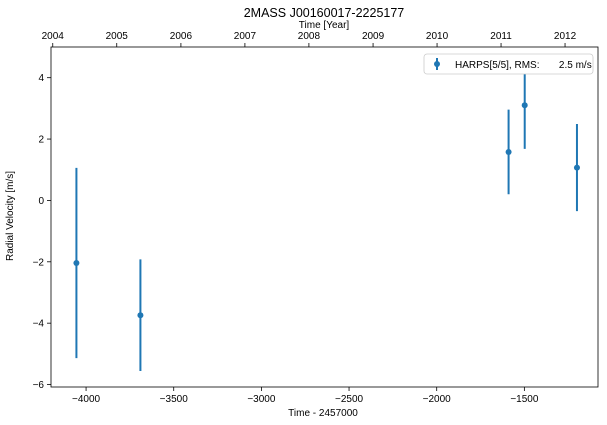 This screenshot has height=425, width=607. What do you see at coordinates (324, 25) in the screenshot?
I see `top-x-axis-label: Time [Year]` at bounding box center [324, 25].